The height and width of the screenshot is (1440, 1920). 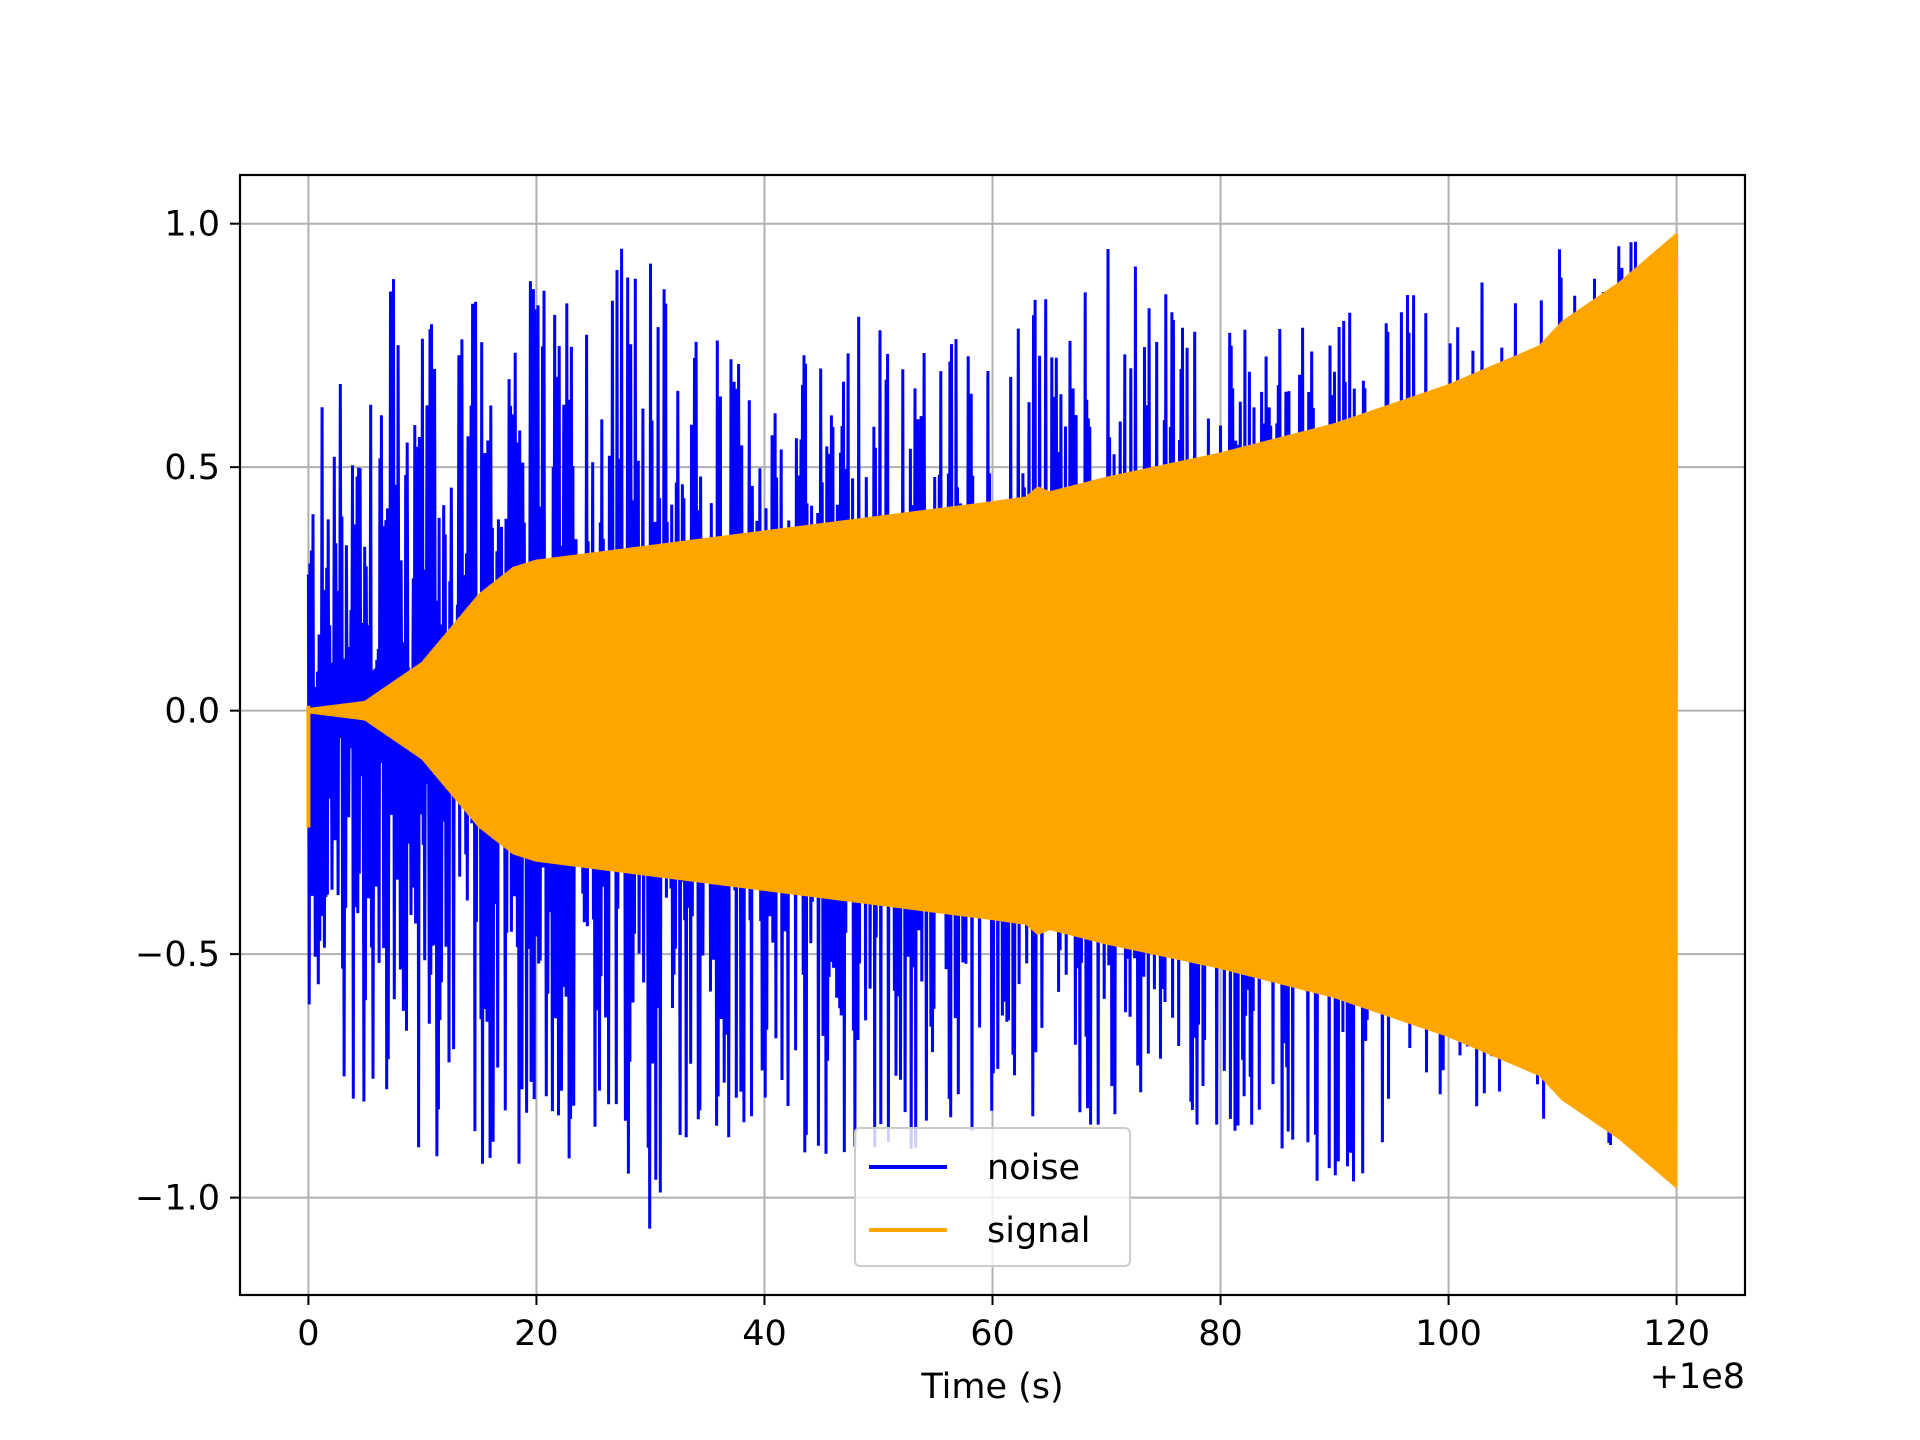 I want to click on x-tick-label: 20, so click(x=536, y=1334).